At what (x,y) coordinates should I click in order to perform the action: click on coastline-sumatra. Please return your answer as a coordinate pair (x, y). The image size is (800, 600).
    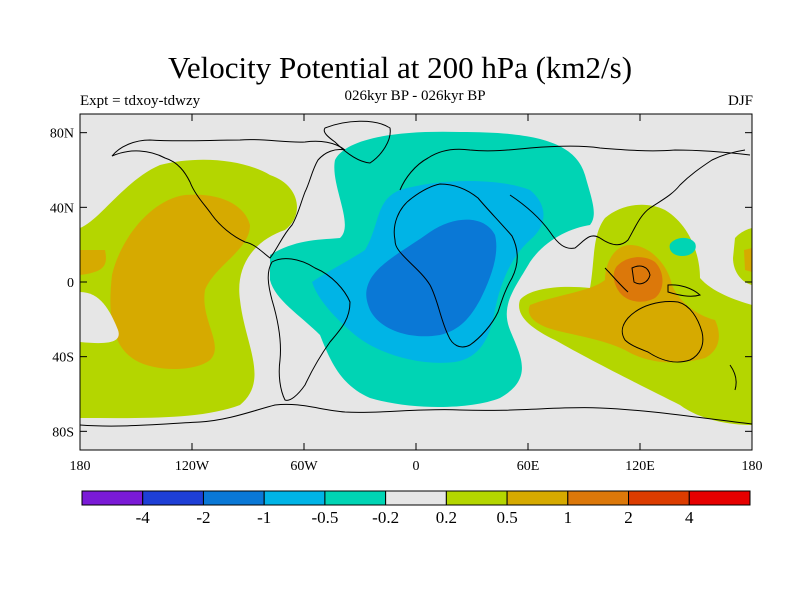
    Looking at the image, I should click on (616, 280).